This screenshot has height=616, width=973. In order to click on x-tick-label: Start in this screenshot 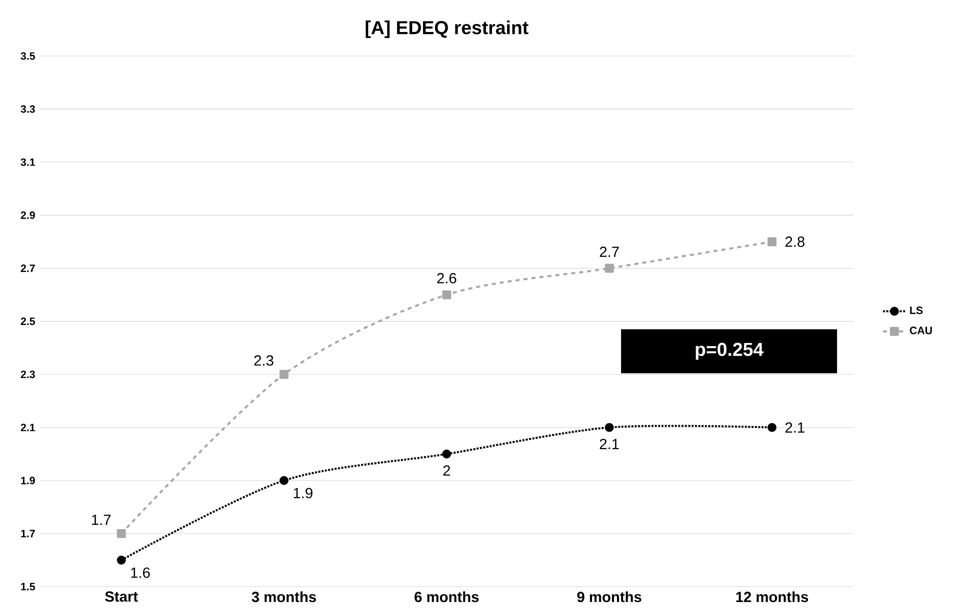, I will do `click(121, 596)`.